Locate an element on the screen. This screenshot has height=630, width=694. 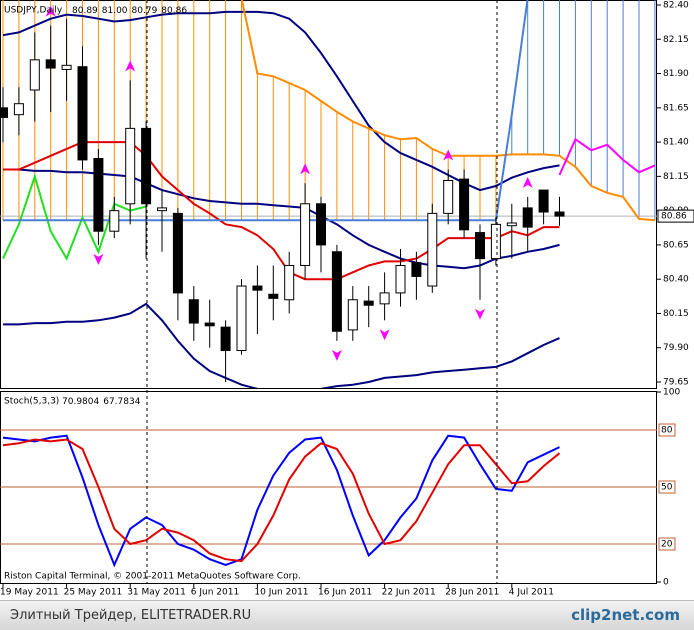
x-tick-label: 4 Jul 2011 is located at coordinates (531, 593).